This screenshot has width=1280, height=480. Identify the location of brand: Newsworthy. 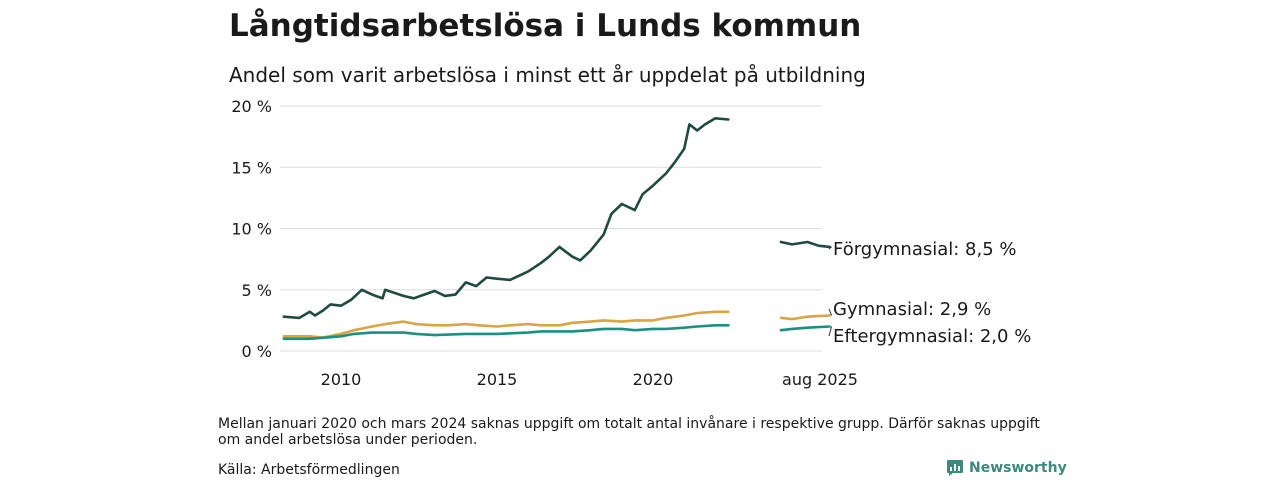
(1006, 468).